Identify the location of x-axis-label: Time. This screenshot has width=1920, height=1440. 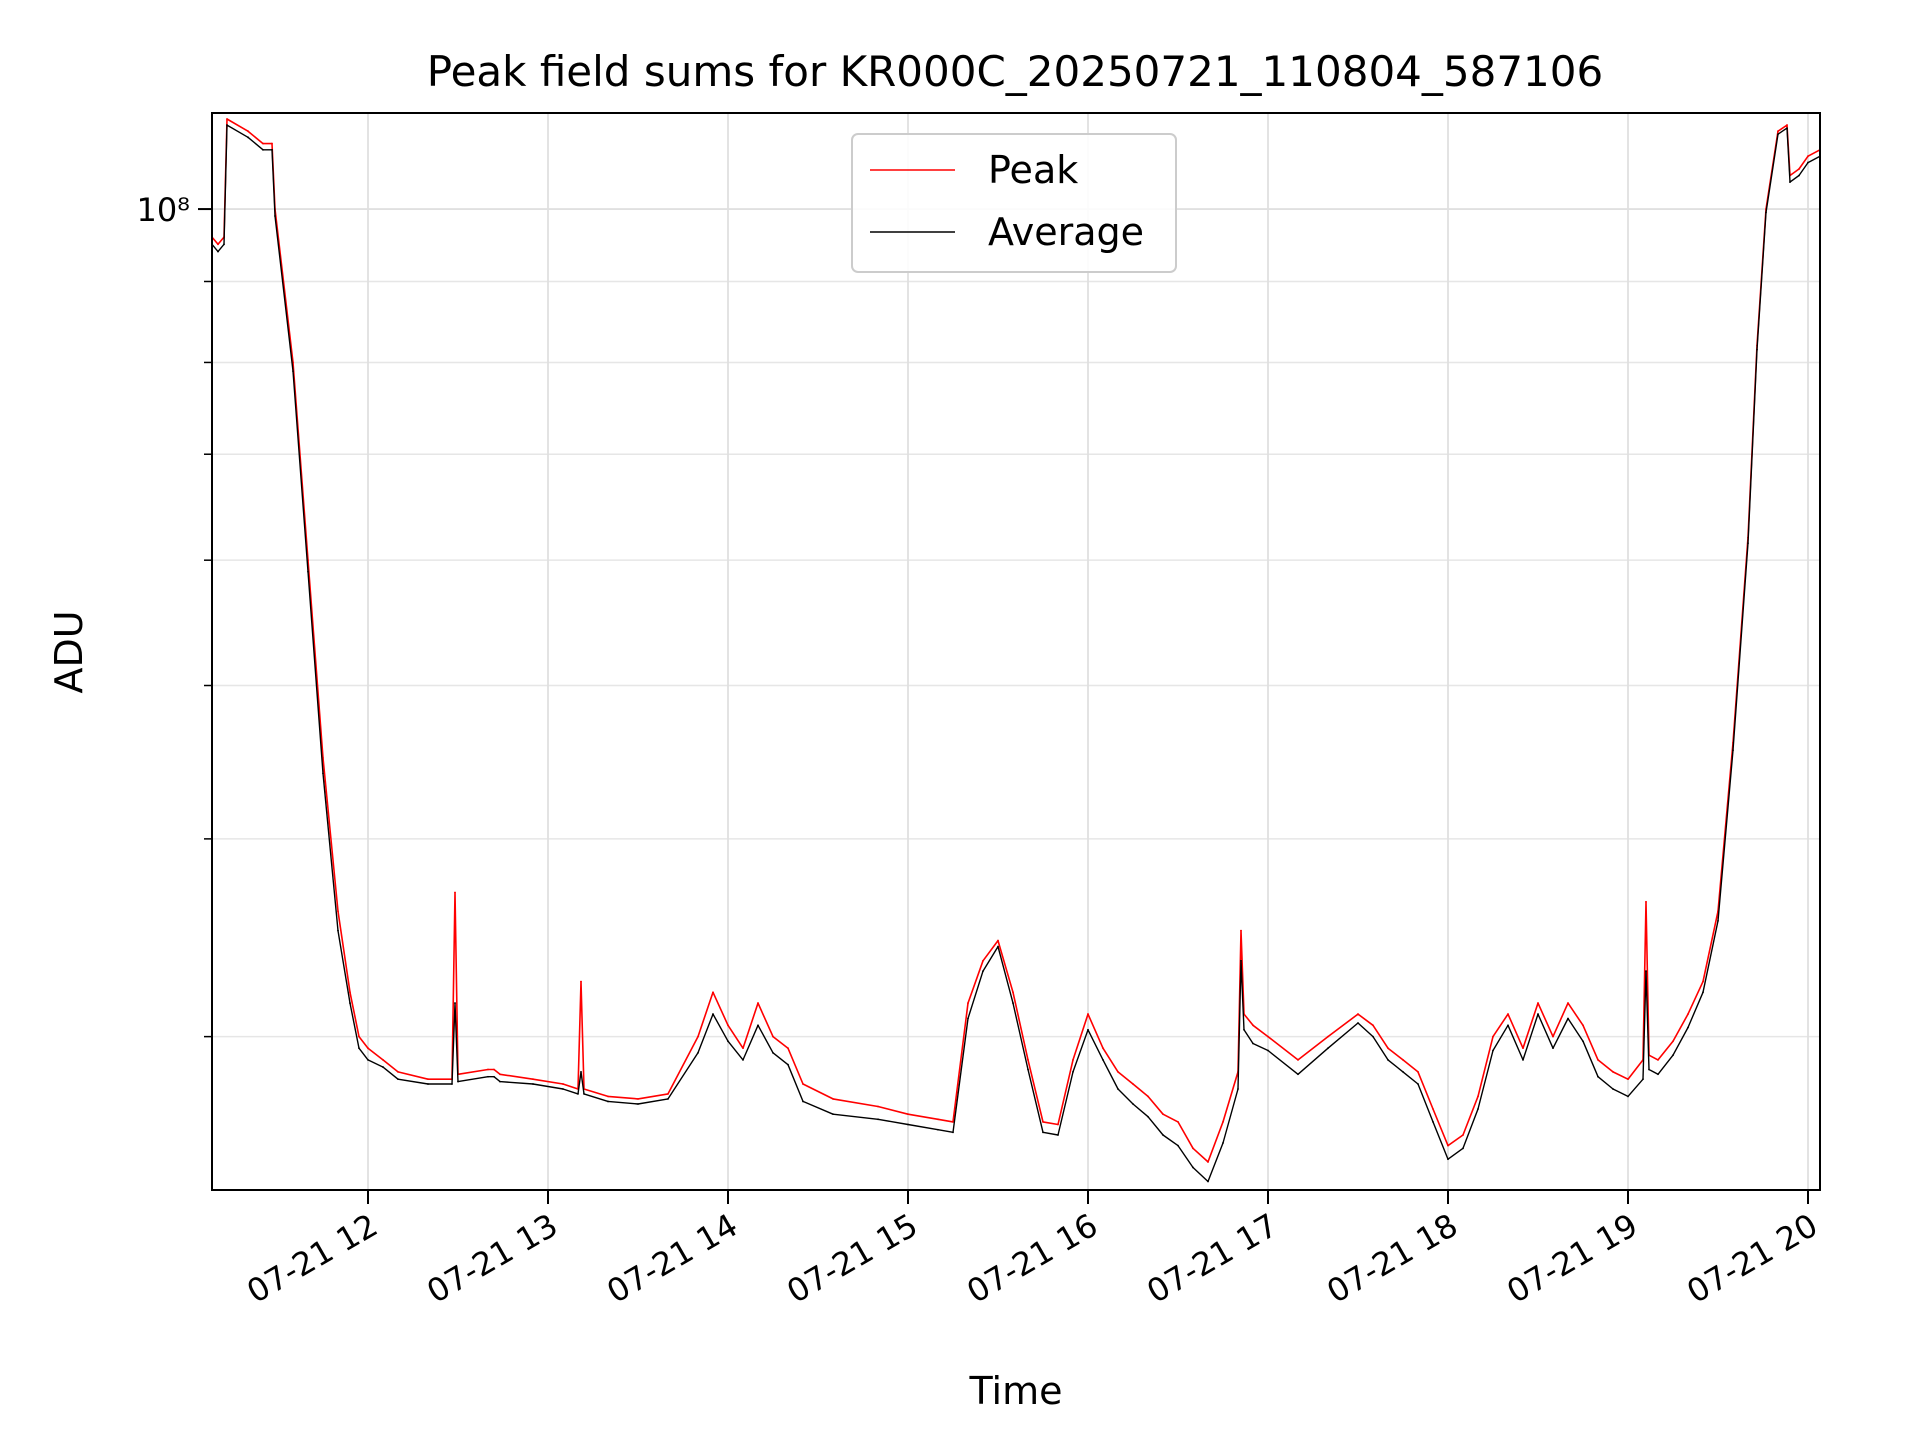
(1016, 1391).